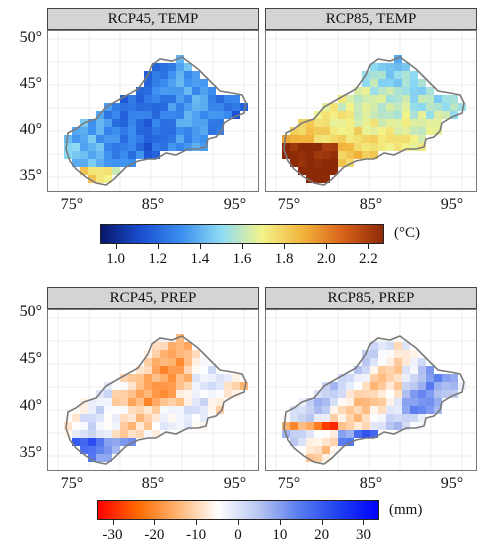 The image size is (484, 550). I want to click on panel-title: RCP85, PREP, so click(371, 298).